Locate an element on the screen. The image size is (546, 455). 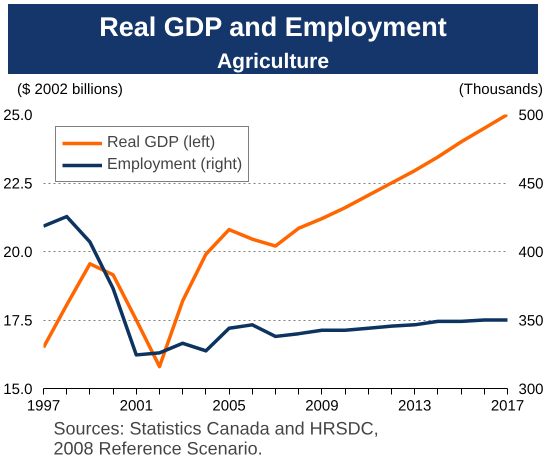
y-axis-title: ($ 2002 billions) is located at coordinates (70, 90).